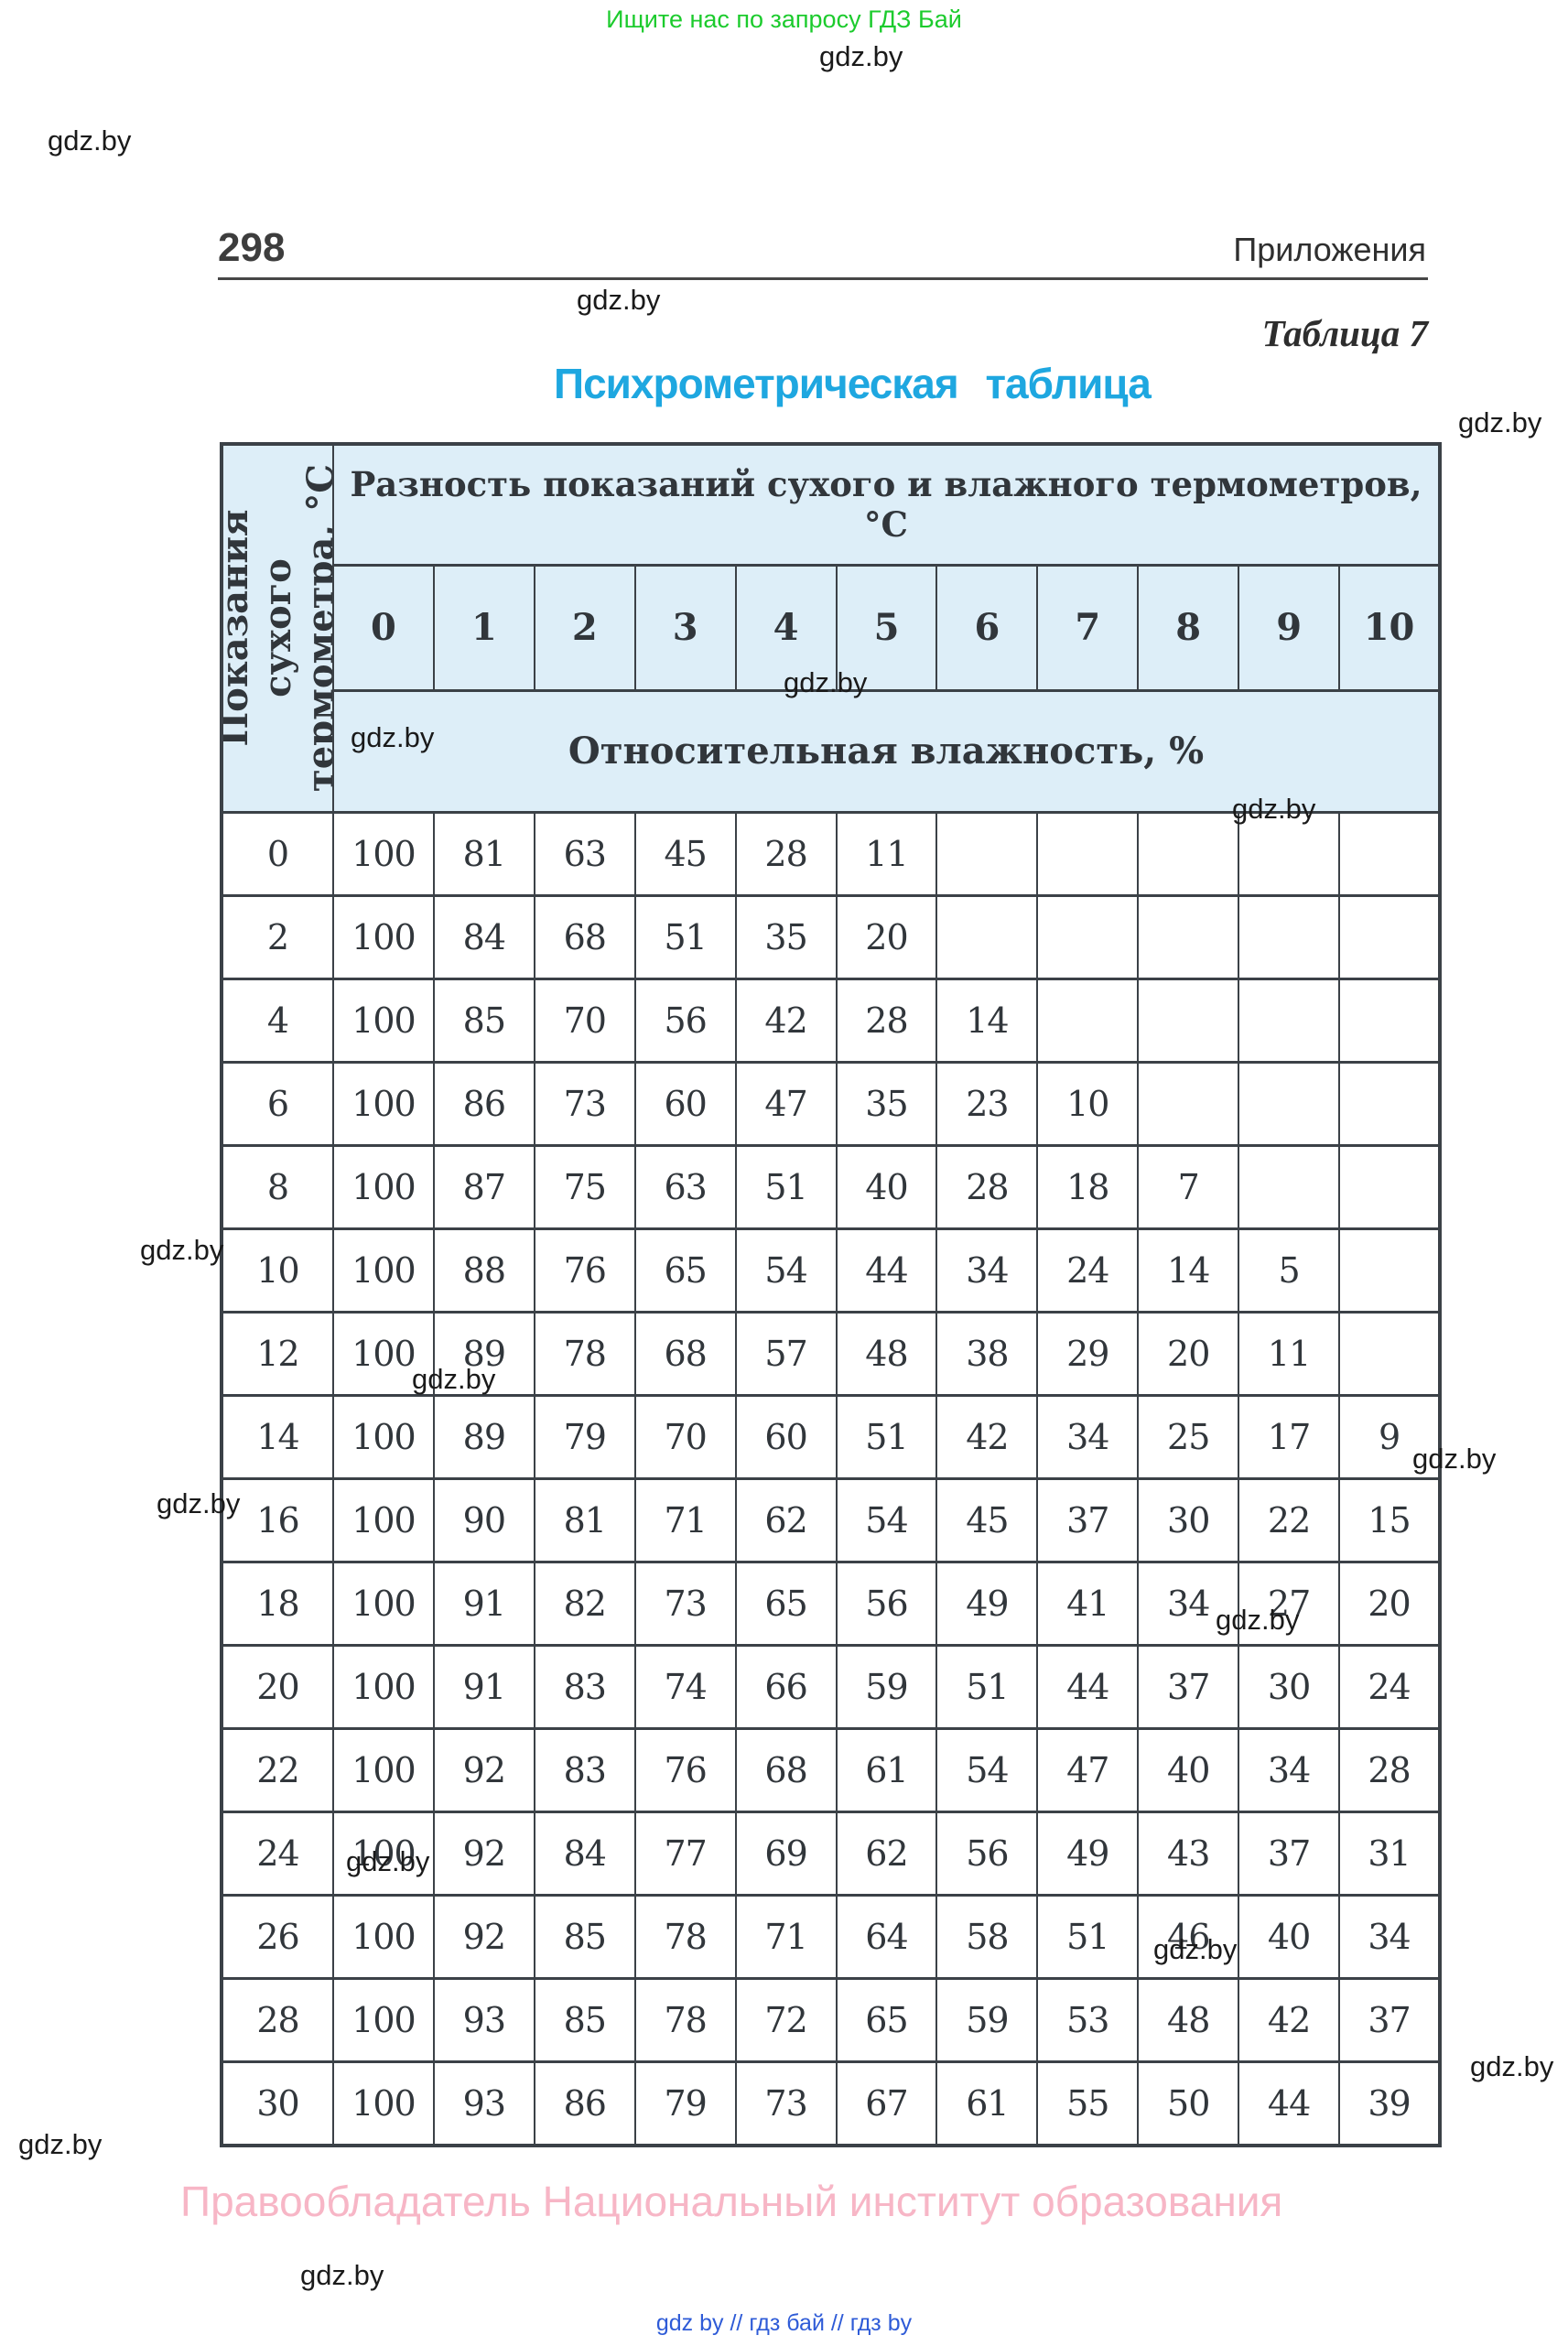  I want to click on temperature-cell: 30, so click(277, 2103).